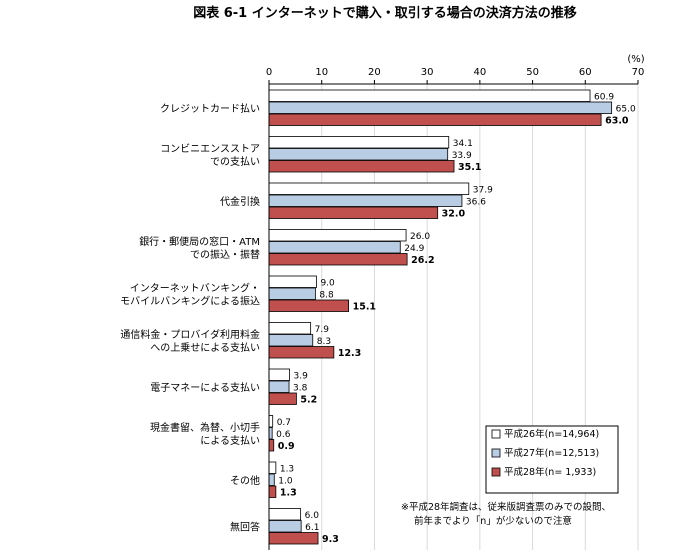 The width and height of the screenshot is (700, 560). I want to click on category-label: への上乗せによる支払い, so click(205, 347).